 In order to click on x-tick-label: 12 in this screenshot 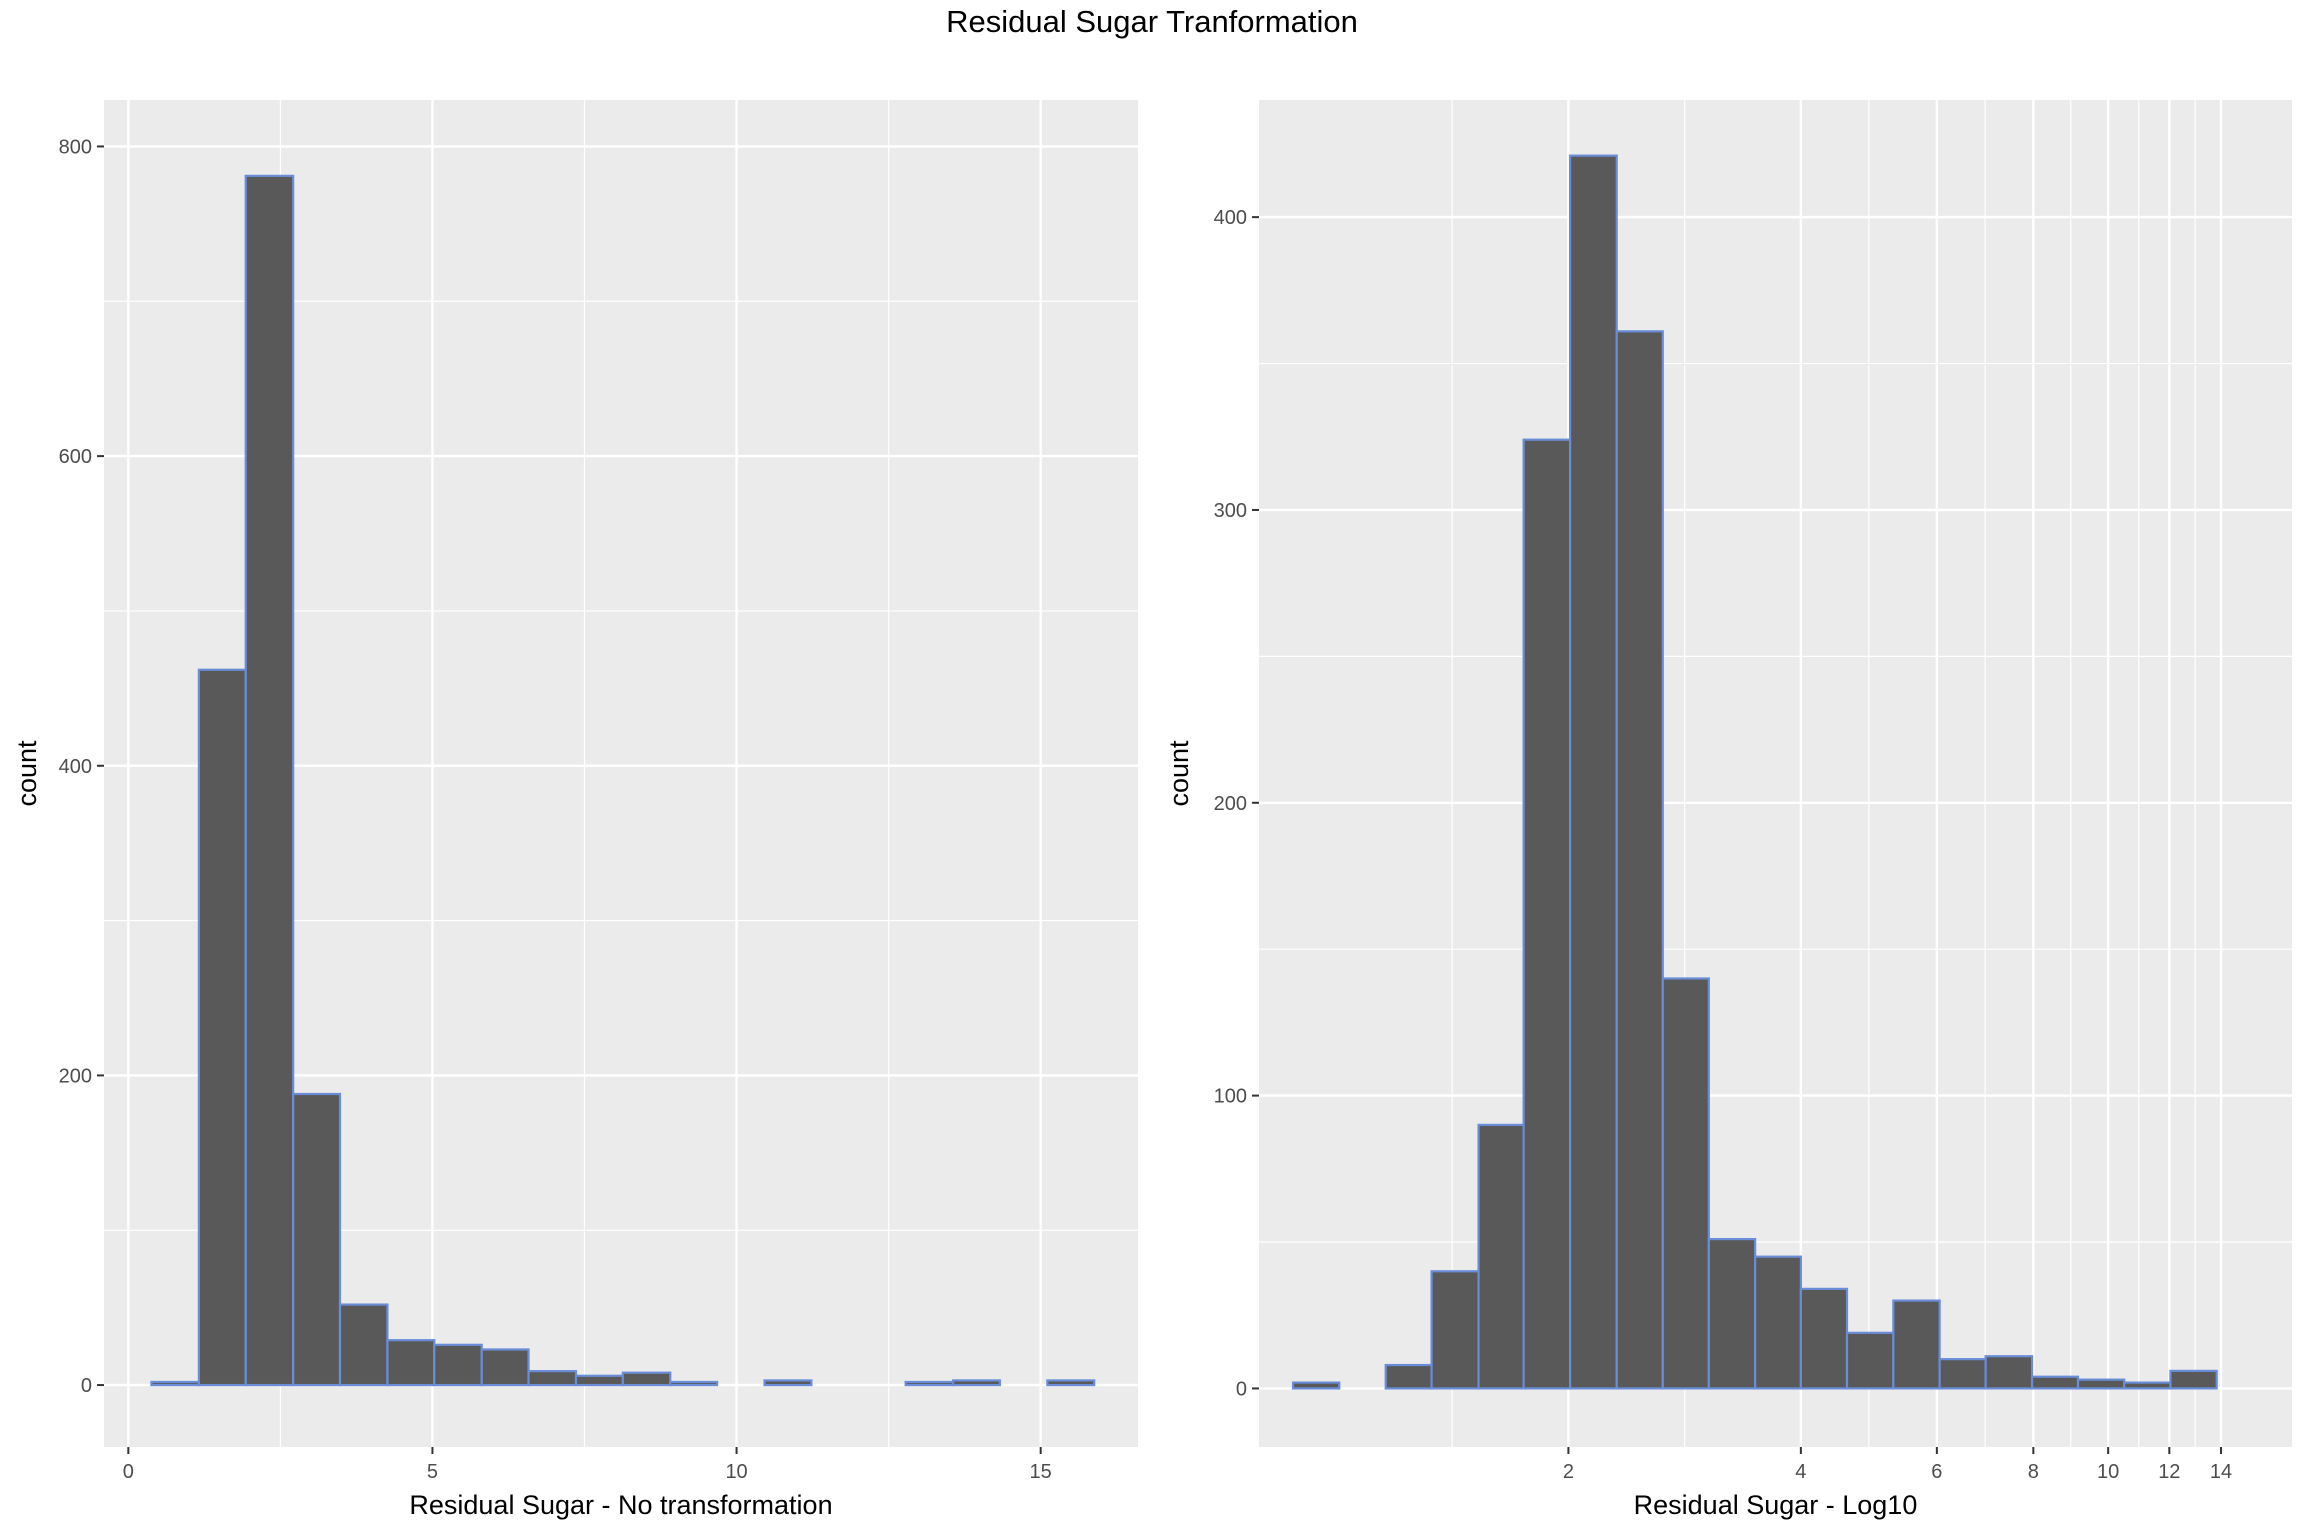, I will do `click(2169, 1472)`.